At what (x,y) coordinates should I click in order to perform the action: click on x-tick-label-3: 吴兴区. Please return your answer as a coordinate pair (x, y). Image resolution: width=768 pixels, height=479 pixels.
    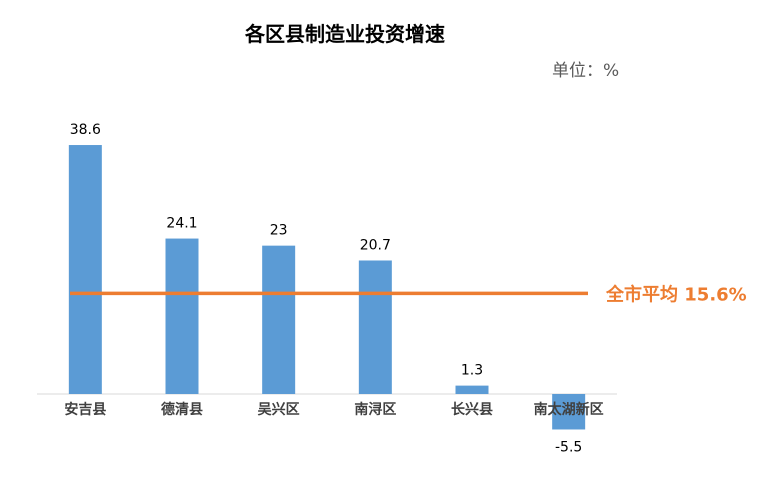
    Looking at the image, I should click on (279, 409).